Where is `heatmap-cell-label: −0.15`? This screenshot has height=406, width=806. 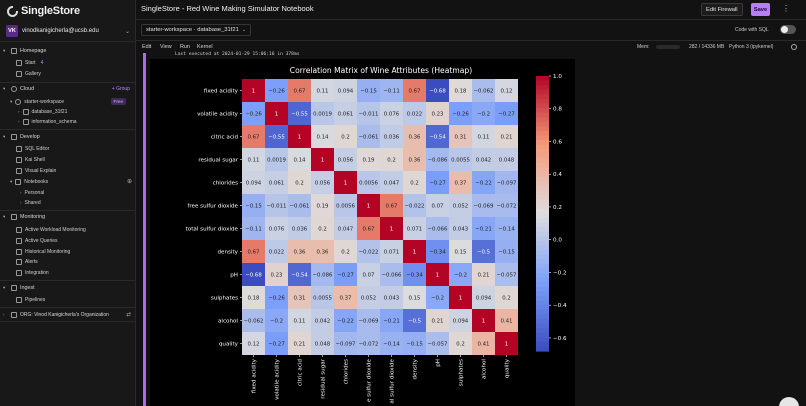
heatmap-cell-label: −0.15 is located at coordinates (414, 345).